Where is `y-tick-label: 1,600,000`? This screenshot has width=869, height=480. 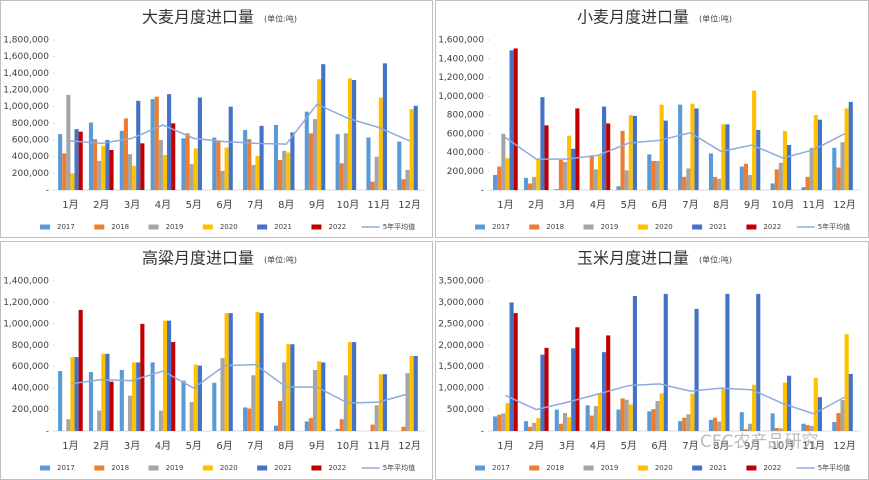
y-tick-label: 1,600,000 is located at coordinates (461, 41).